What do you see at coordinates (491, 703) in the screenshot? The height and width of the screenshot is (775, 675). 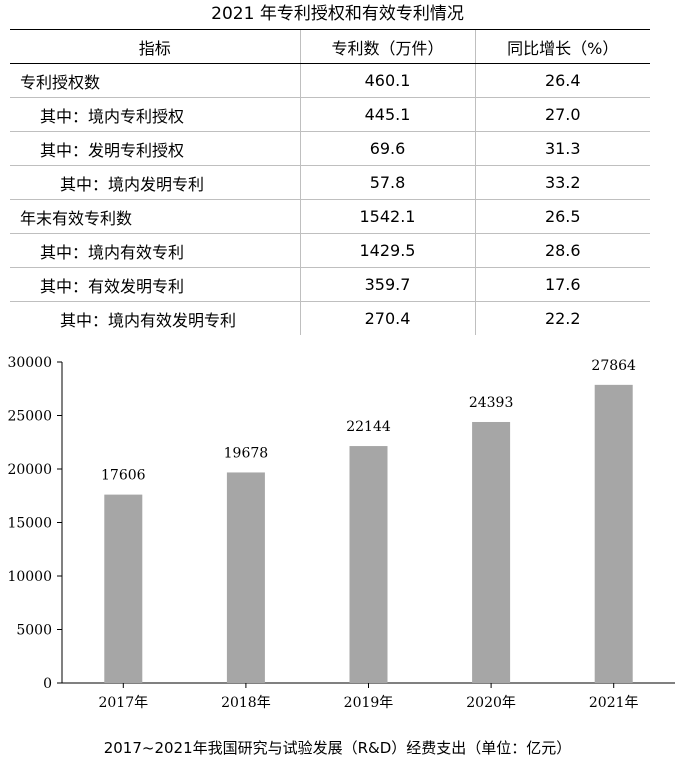 I see `x-tick-label: 2020年` at bounding box center [491, 703].